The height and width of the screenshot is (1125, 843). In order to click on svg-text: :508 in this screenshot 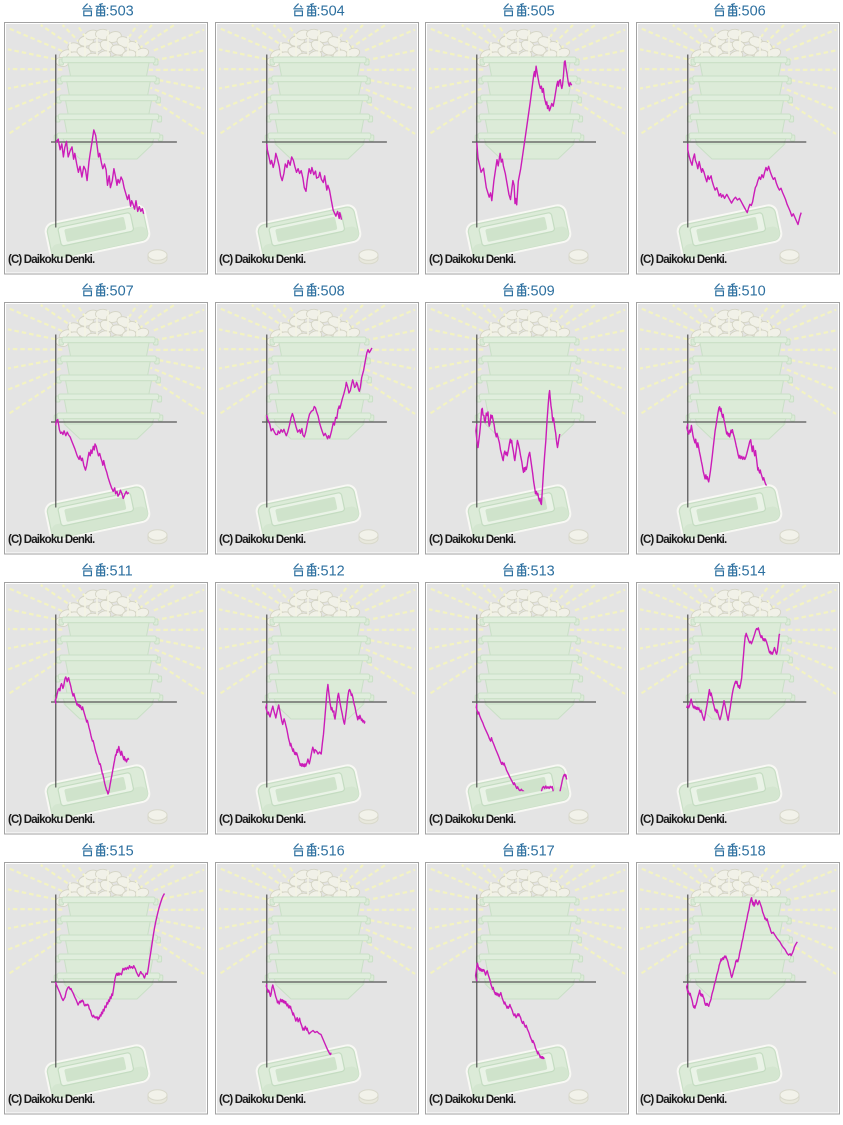, I will do `click(331, 292)`.